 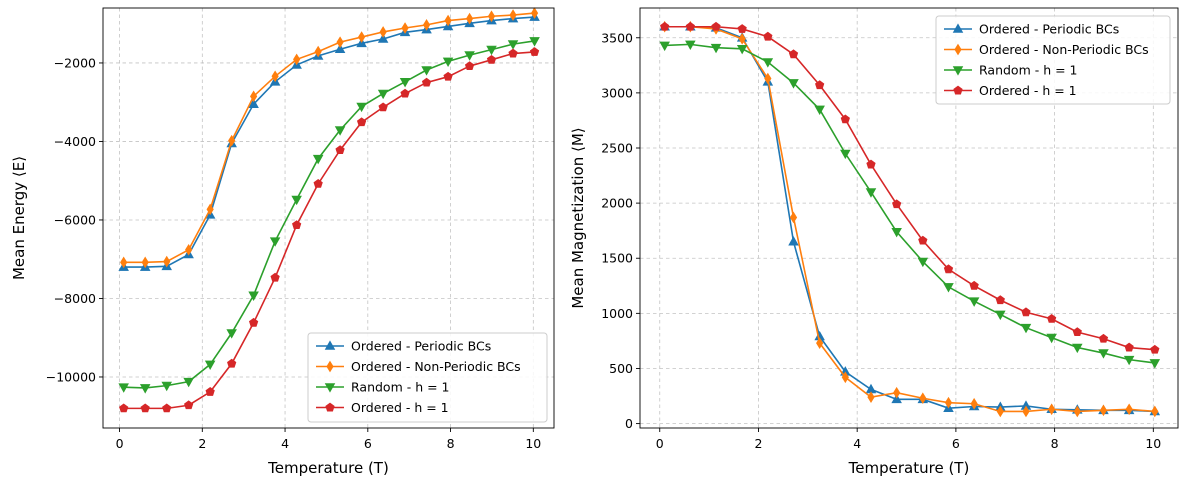 What do you see at coordinates (617, 203) in the screenshot?
I see `y-tick-label: 2000` at bounding box center [617, 203].